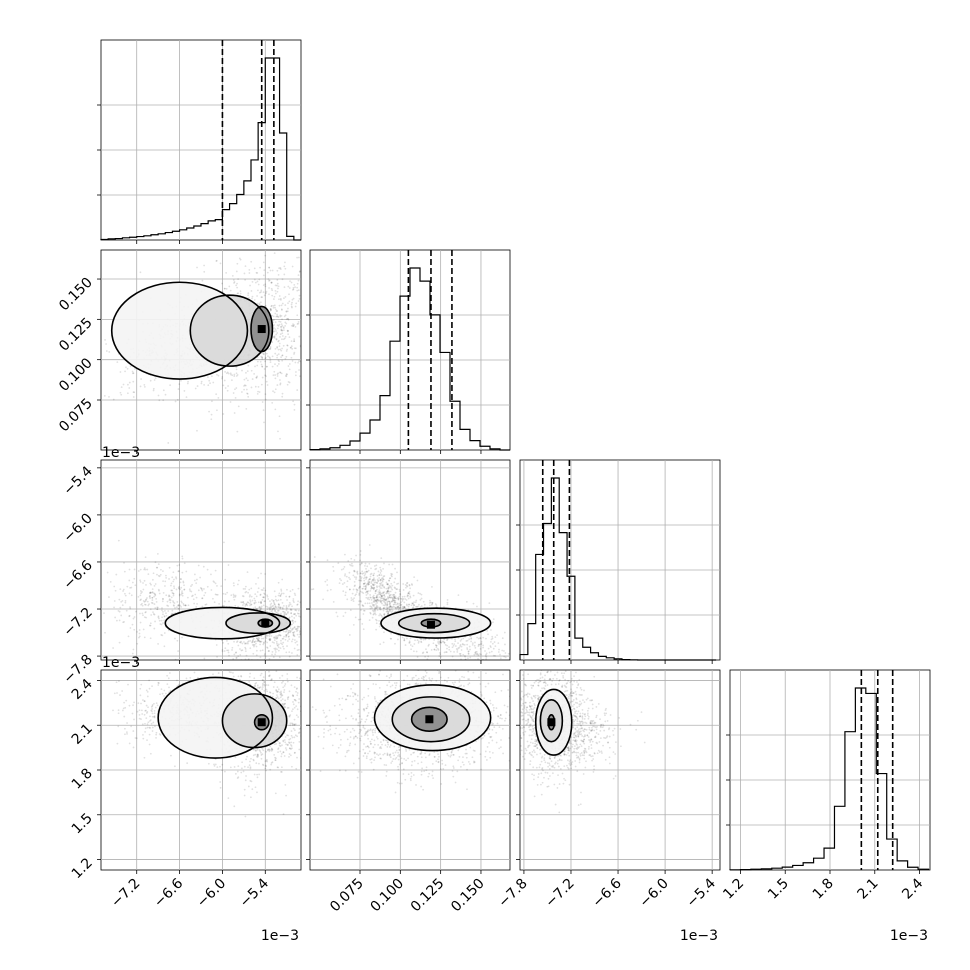 The width and height of the screenshot is (970, 970). What do you see at coordinates (202, 348) in the screenshot?
I see `panel-content` at bounding box center [202, 348].